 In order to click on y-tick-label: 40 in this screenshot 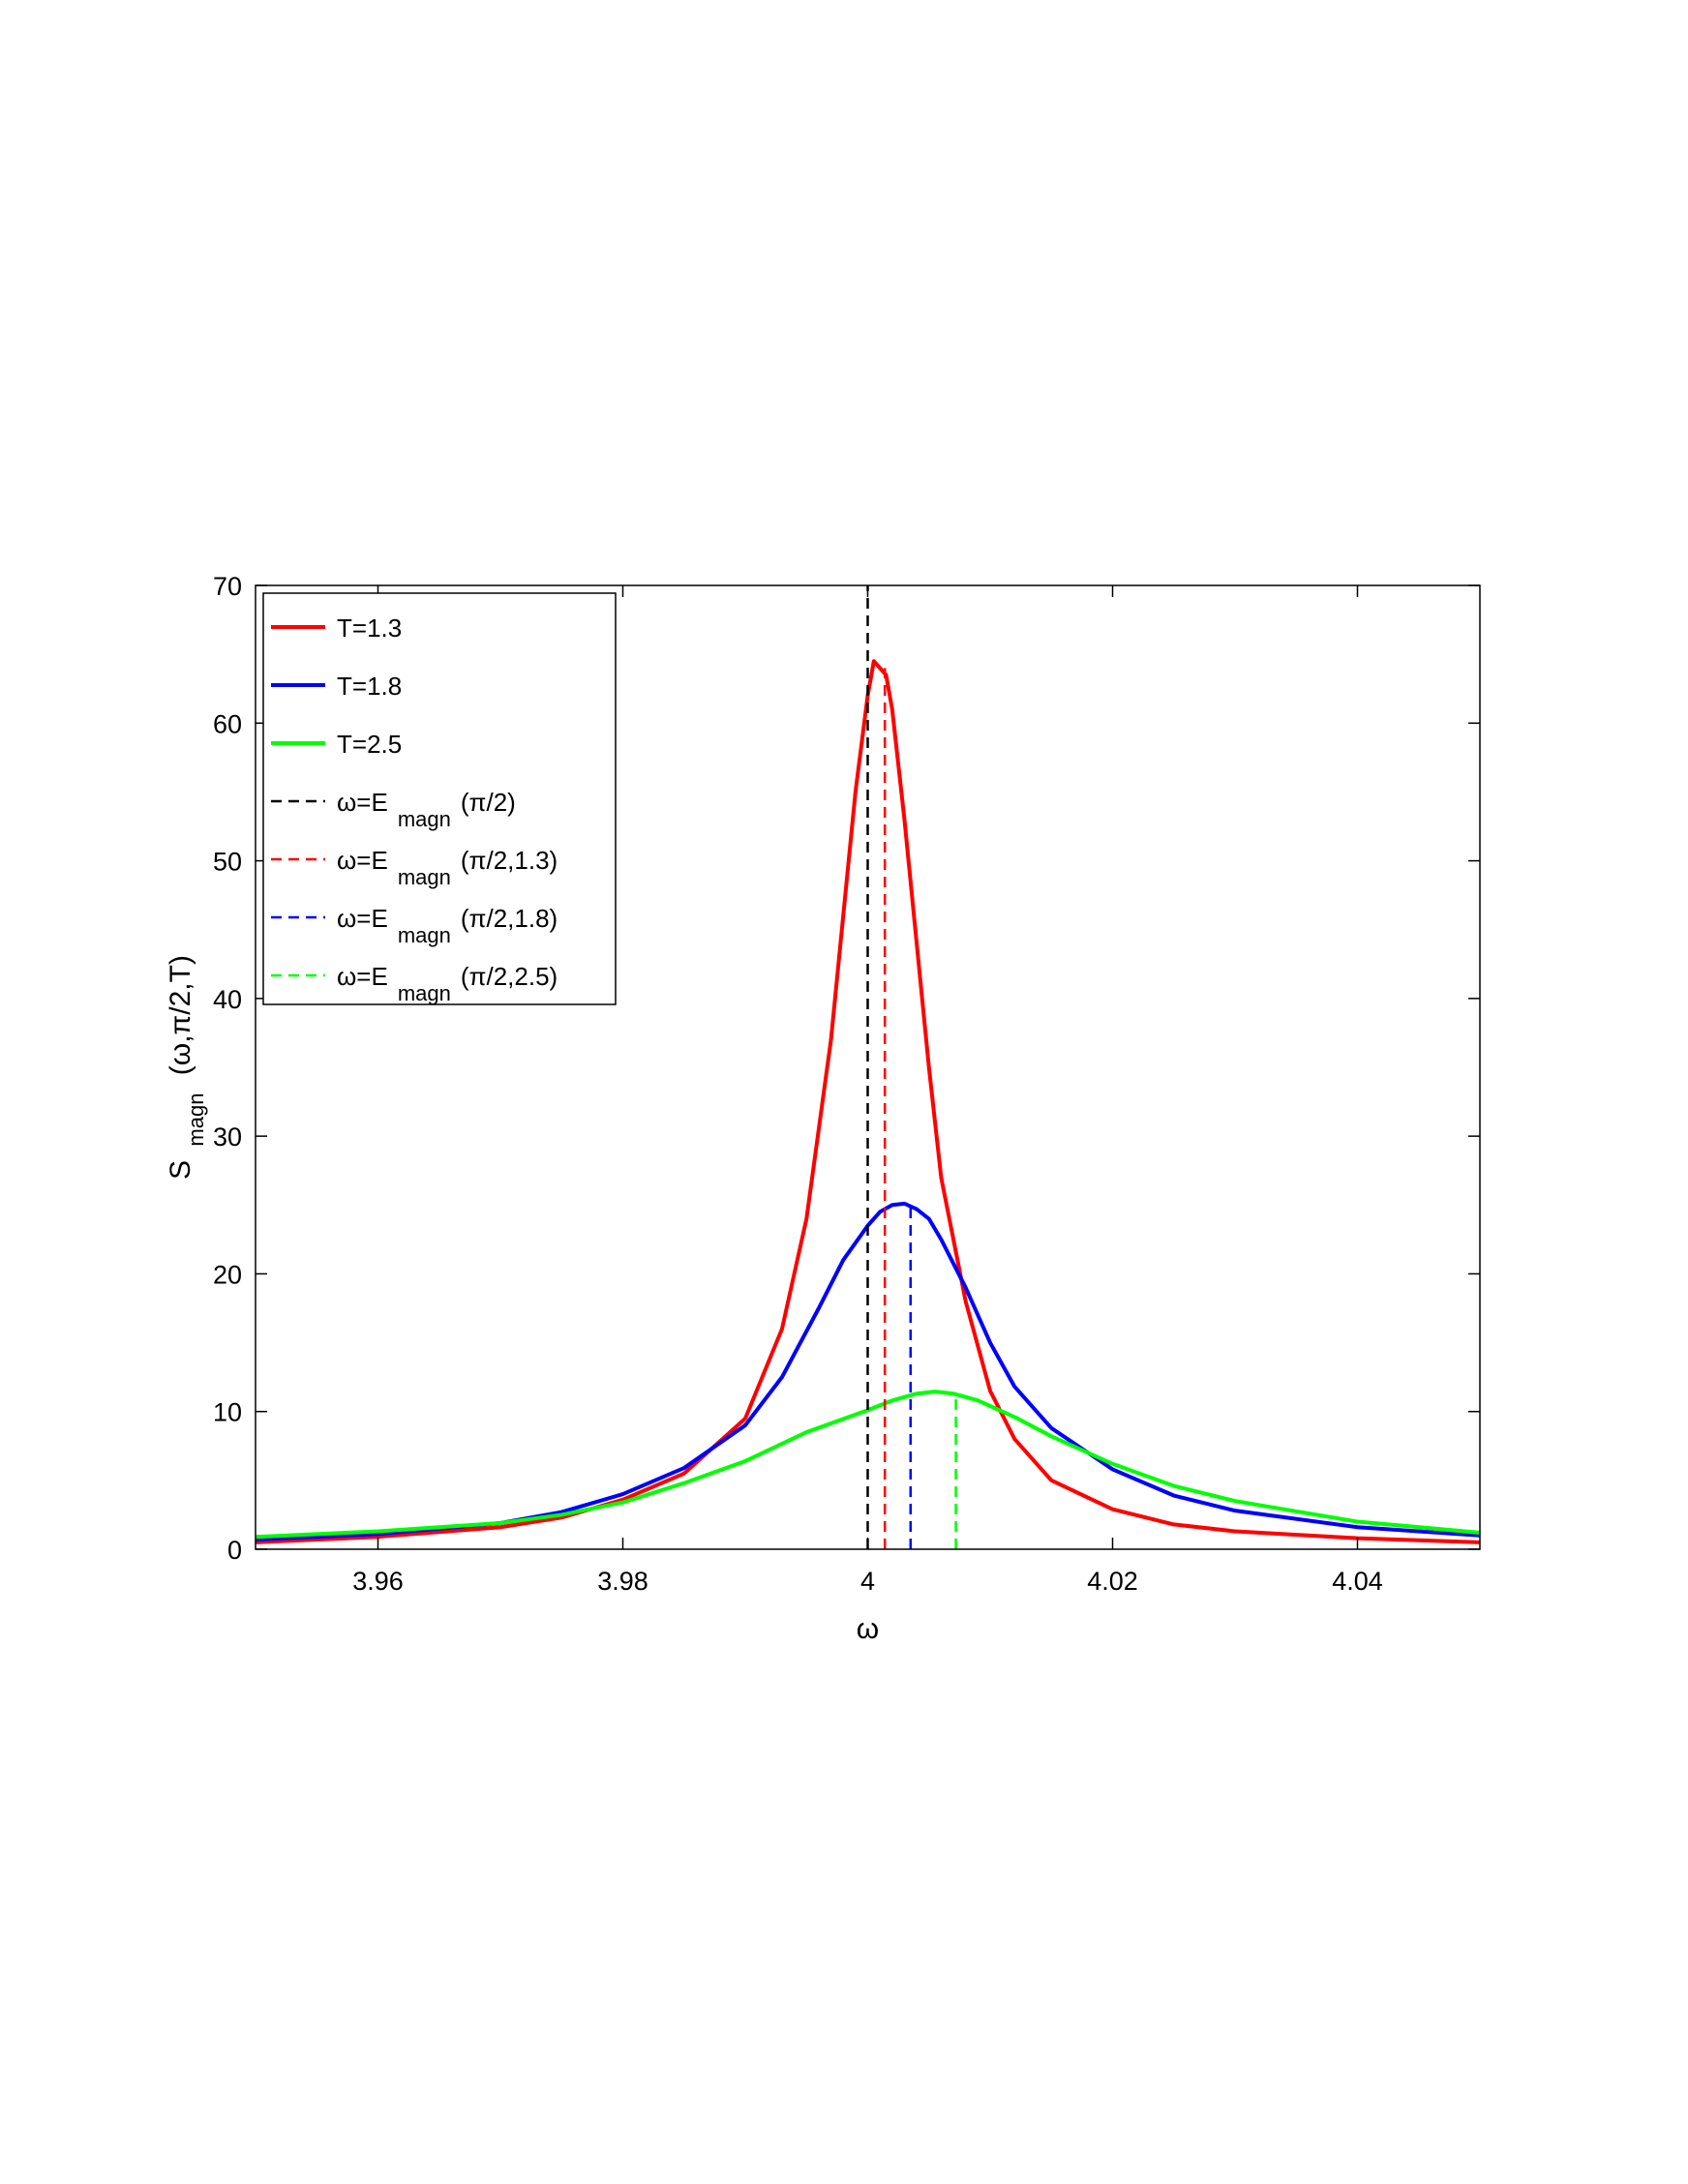, I will do `click(227, 1000)`.